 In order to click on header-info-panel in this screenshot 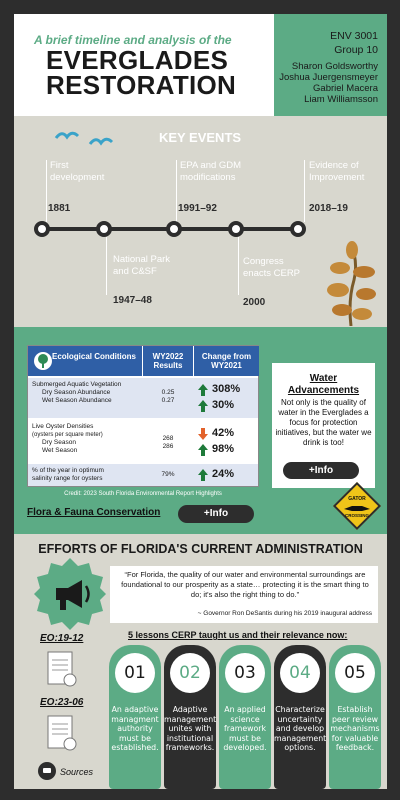, I will do `click(330, 65)`.